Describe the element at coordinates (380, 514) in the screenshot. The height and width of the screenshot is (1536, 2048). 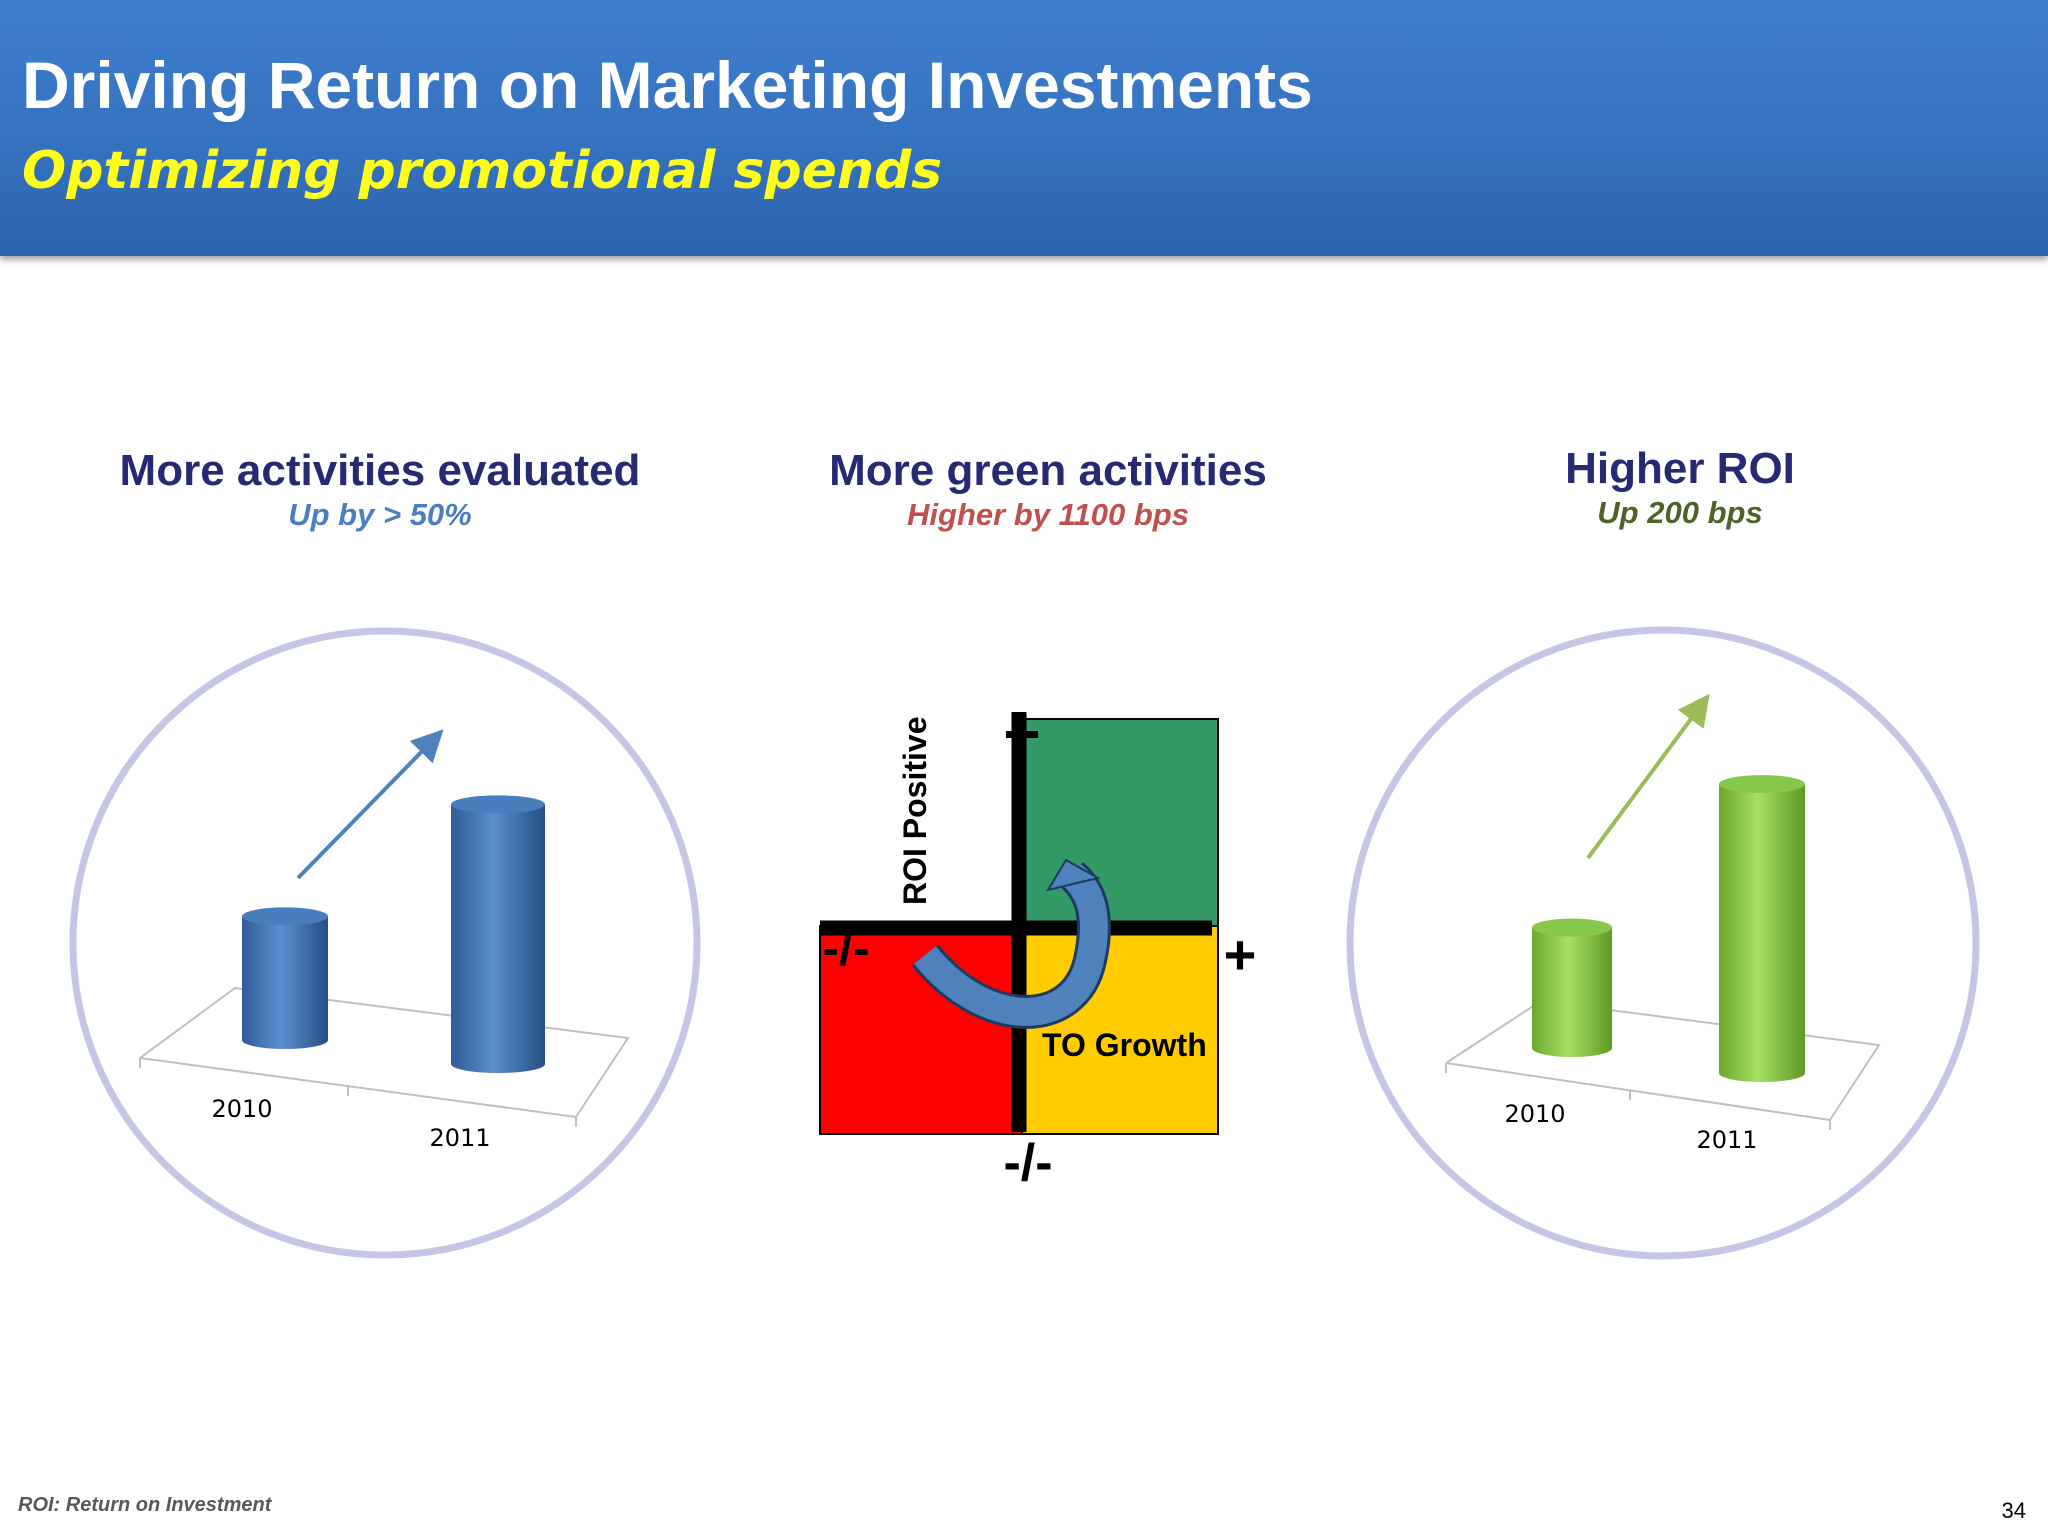
I see `panel-1-subtitle: Up by > 50%` at that location.